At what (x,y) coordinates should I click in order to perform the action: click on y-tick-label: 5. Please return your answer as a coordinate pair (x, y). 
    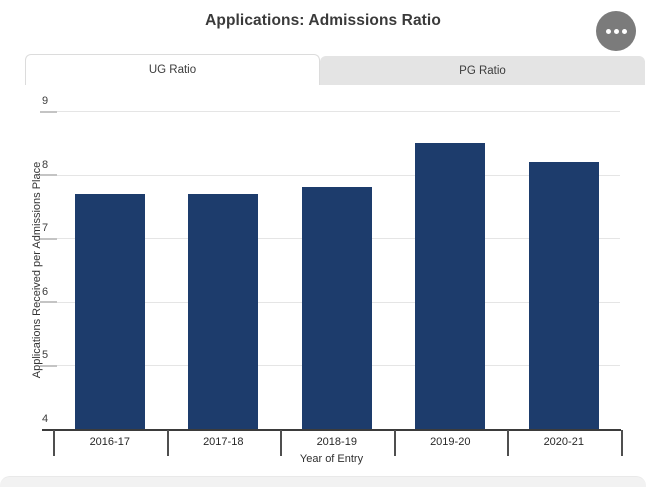
    Looking at the image, I should click on (45, 355).